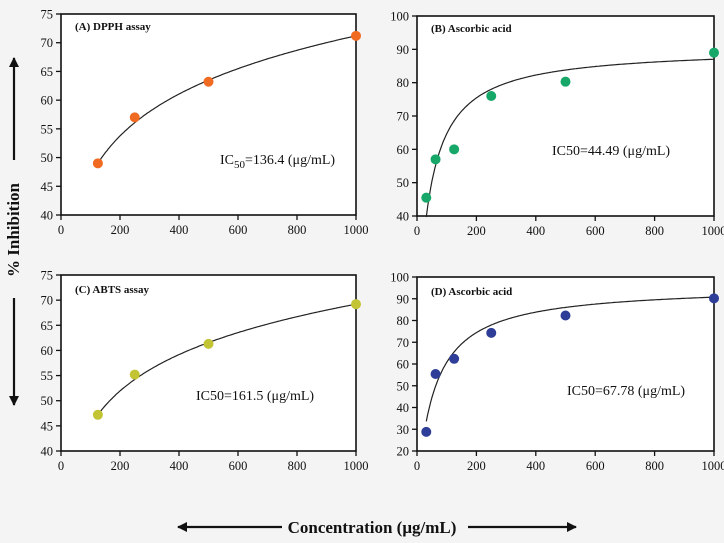 This screenshot has width=724, height=543. What do you see at coordinates (112, 290) in the screenshot?
I see `panel-title: (C) ABTS assay` at bounding box center [112, 290].